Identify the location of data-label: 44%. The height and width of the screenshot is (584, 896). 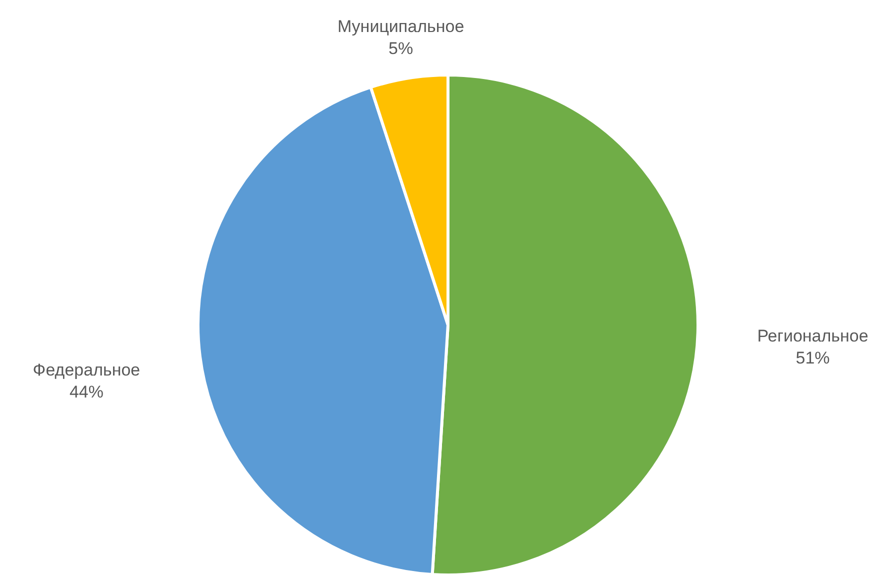
(86, 392).